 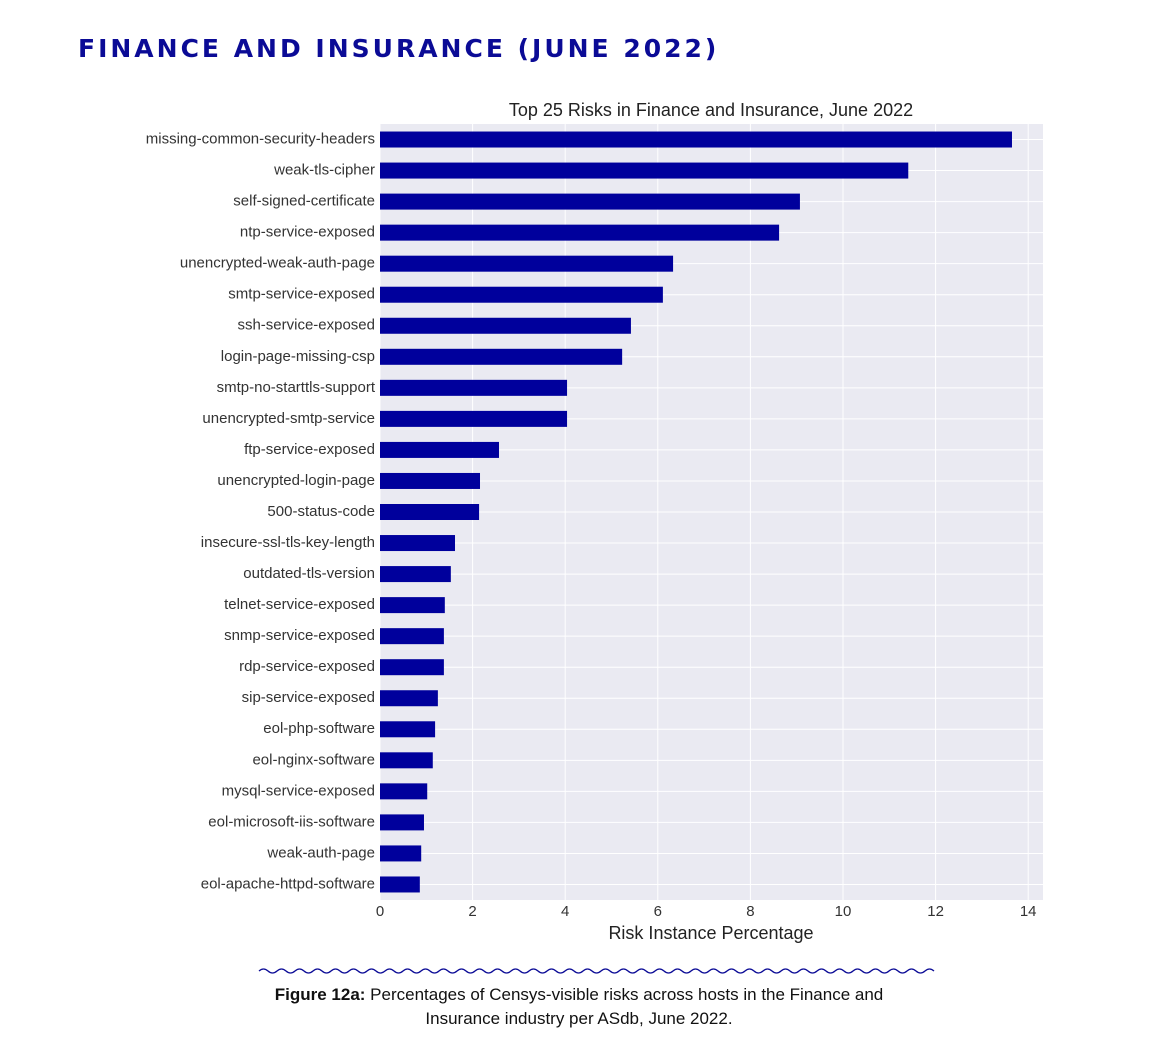 What do you see at coordinates (309, 449) in the screenshot?
I see `y-tick-label: ftp-service-exposed` at bounding box center [309, 449].